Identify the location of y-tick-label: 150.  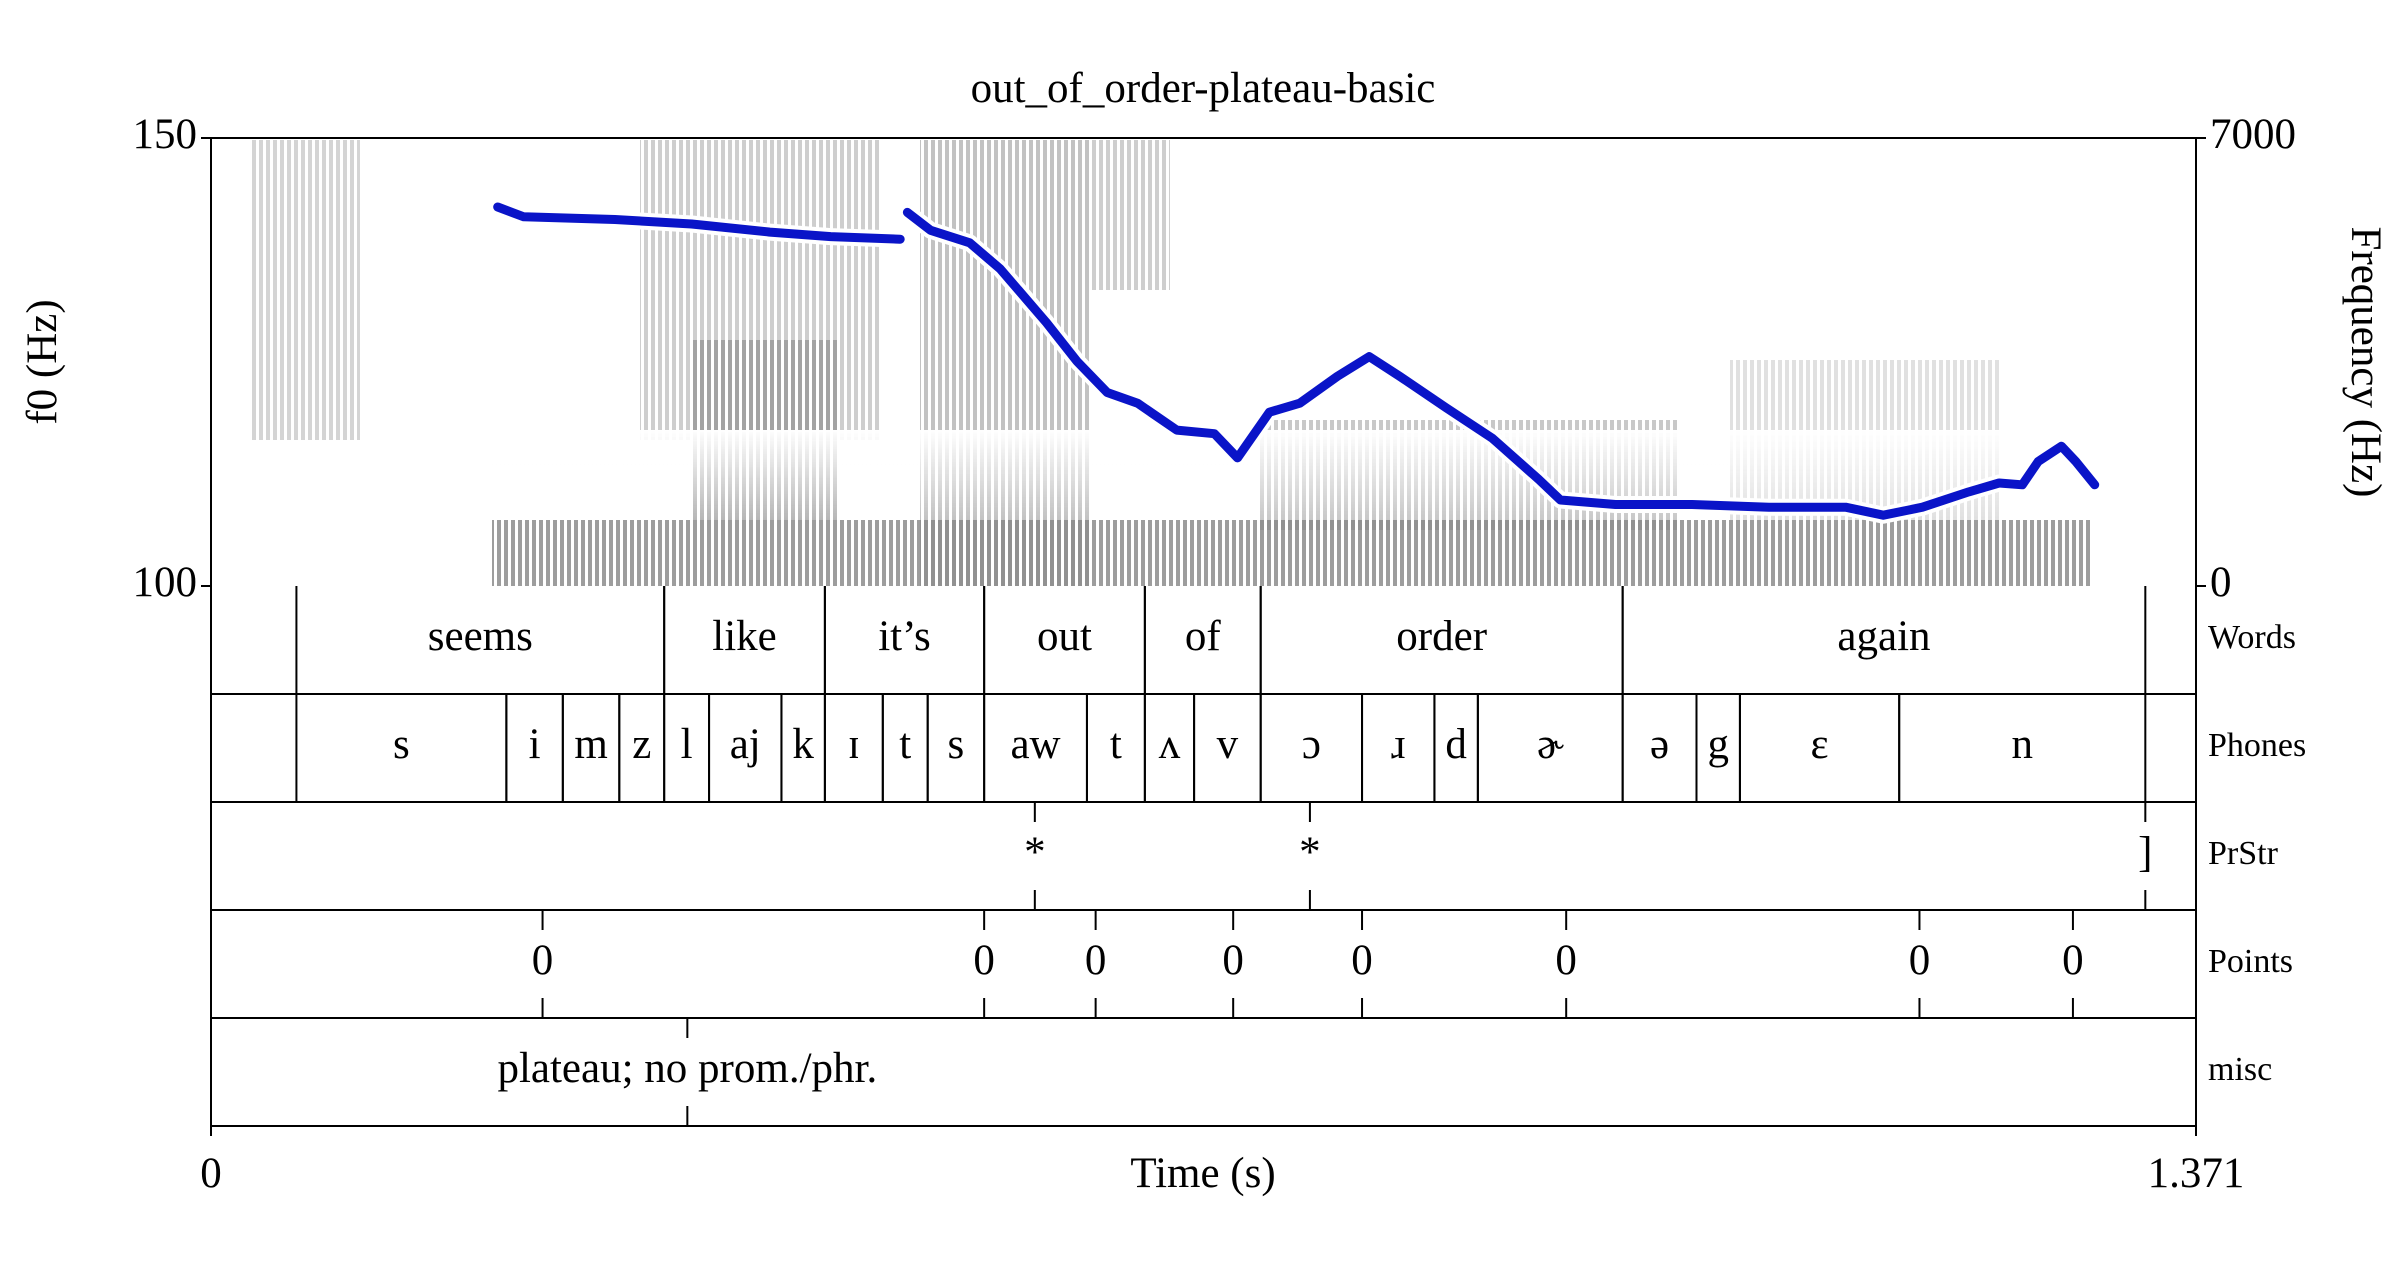
(165, 134).